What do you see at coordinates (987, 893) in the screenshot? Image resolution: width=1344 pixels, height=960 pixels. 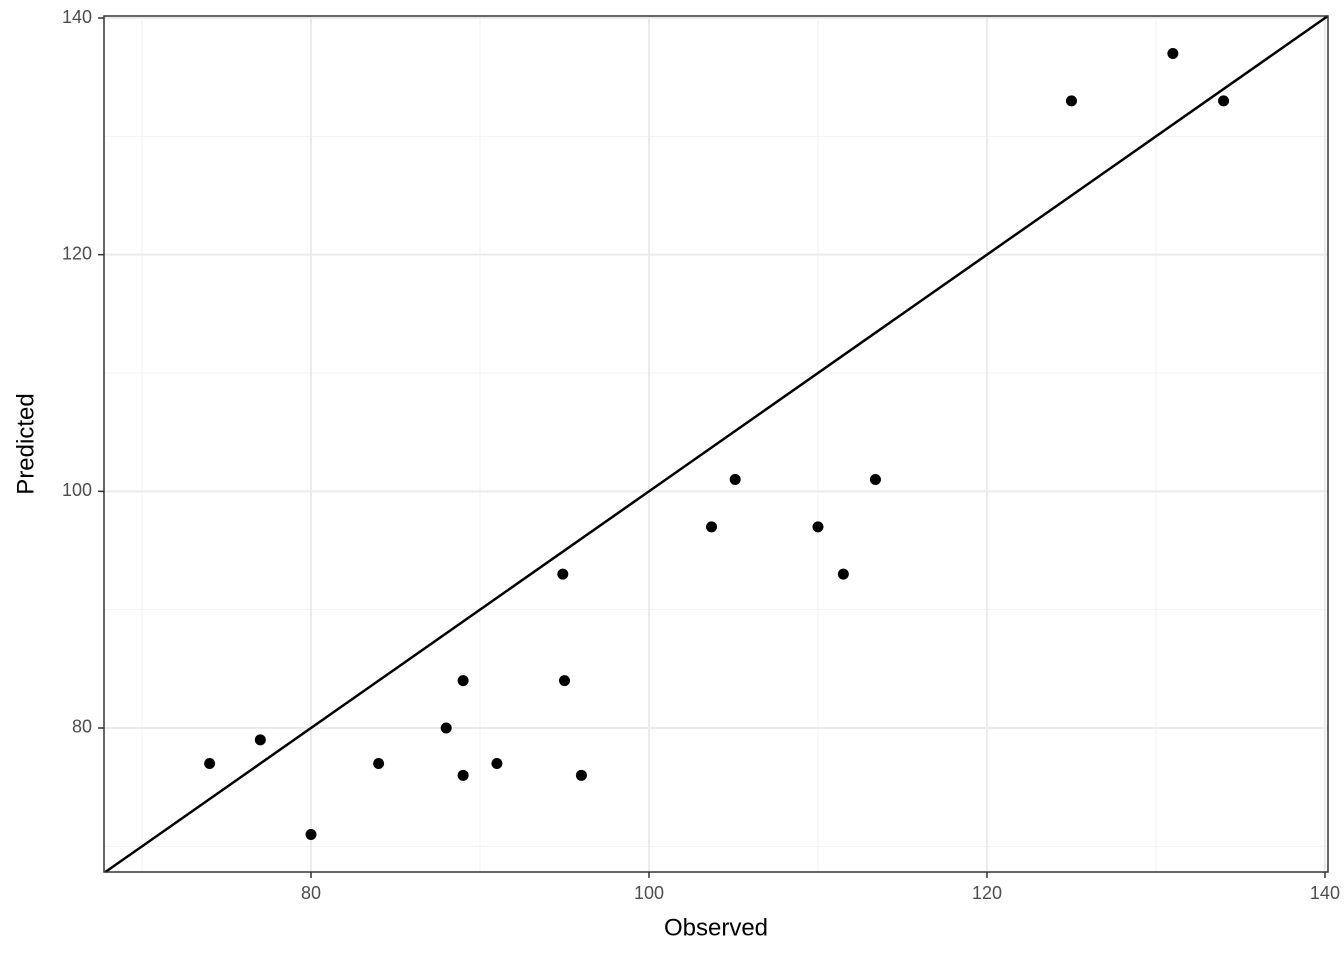 I see `x-tick-label: 120` at bounding box center [987, 893].